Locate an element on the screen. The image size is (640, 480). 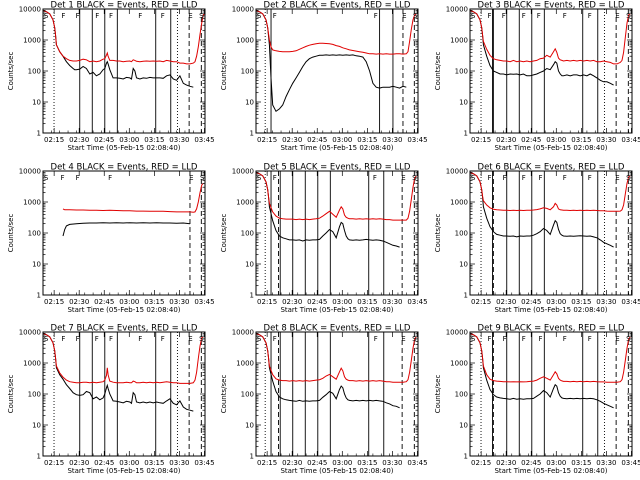
panel-title: Det 8 BLACK = Events, RED = LLD is located at coordinates (337, 329).